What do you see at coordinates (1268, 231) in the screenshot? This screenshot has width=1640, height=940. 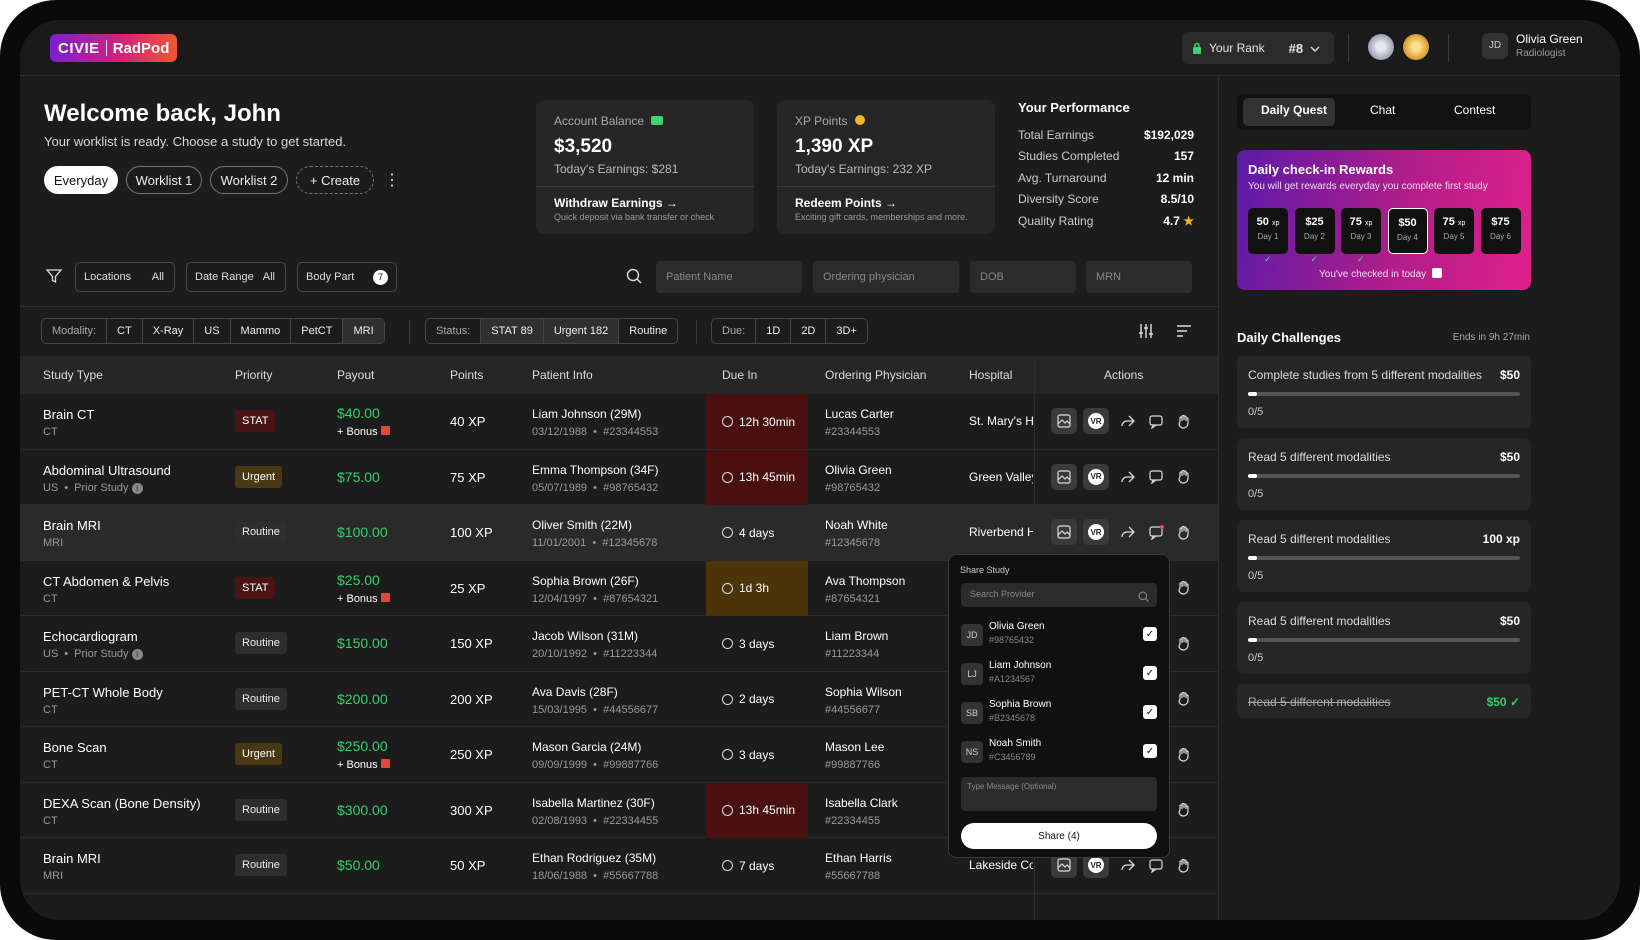 I see `checkin-day: 50 xp Day 1` at bounding box center [1268, 231].